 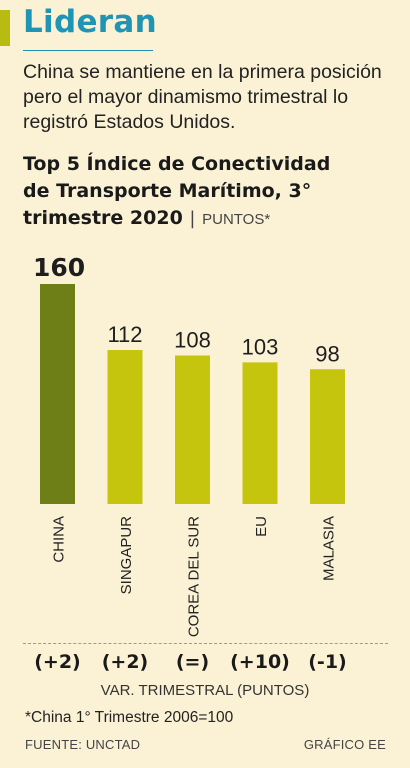 What do you see at coordinates (344, 744) in the screenshot?
I see `graphic-credit: GRÁFICO EE` at bounding box center [344, 744].